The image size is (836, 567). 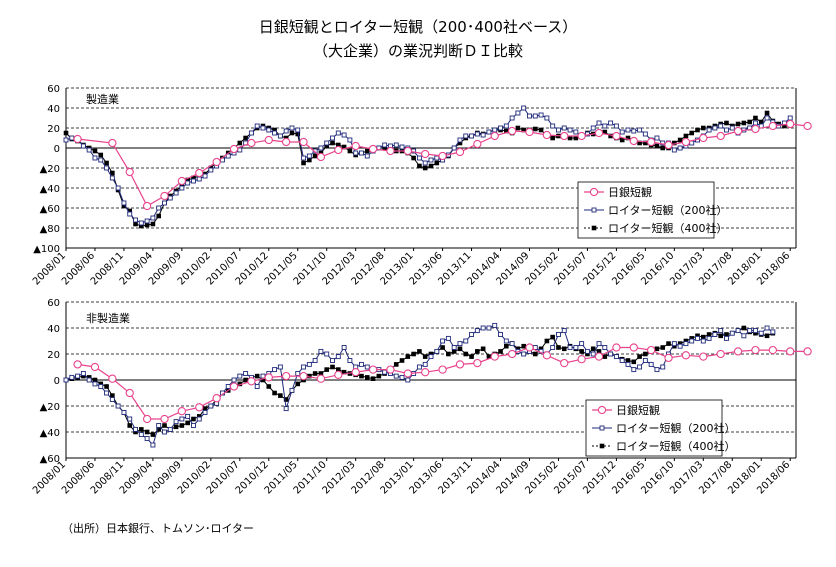 What do you see at coordinates (46, 249) in the screenshot?
I see `y-tick-label: ▲100` at bounding box center [46, 249].